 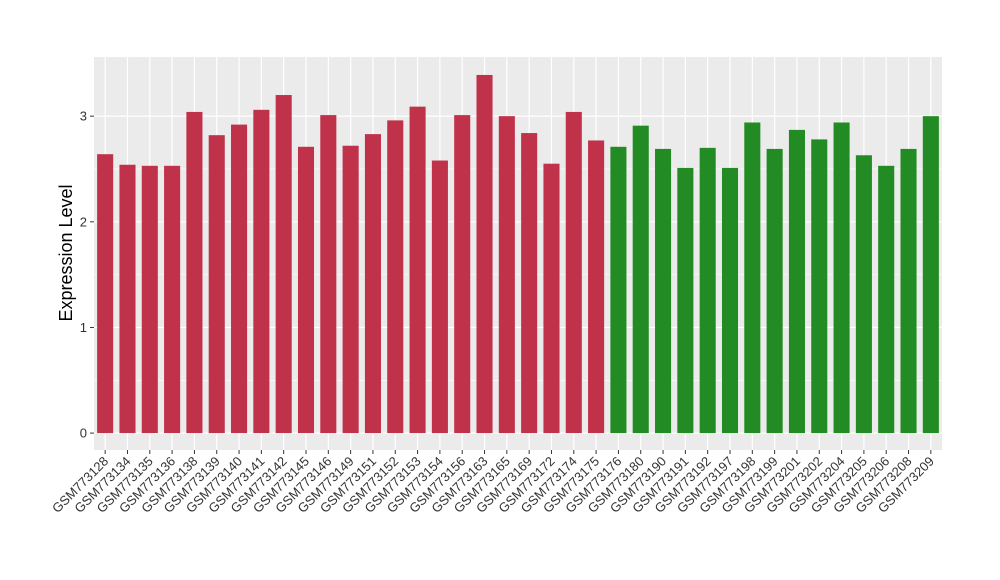 I want to click on bar-GSM773141, so click(x=261, y=271).